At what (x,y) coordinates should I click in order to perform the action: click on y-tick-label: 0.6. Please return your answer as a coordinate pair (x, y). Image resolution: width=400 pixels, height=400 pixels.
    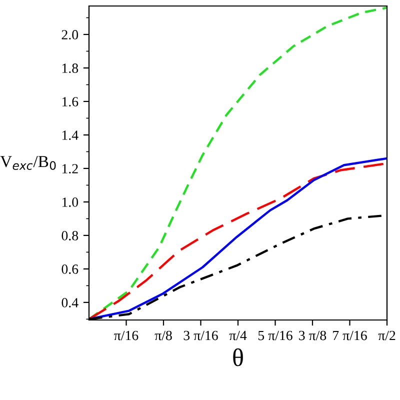
    Looking at the image, I should click on (70, 269).